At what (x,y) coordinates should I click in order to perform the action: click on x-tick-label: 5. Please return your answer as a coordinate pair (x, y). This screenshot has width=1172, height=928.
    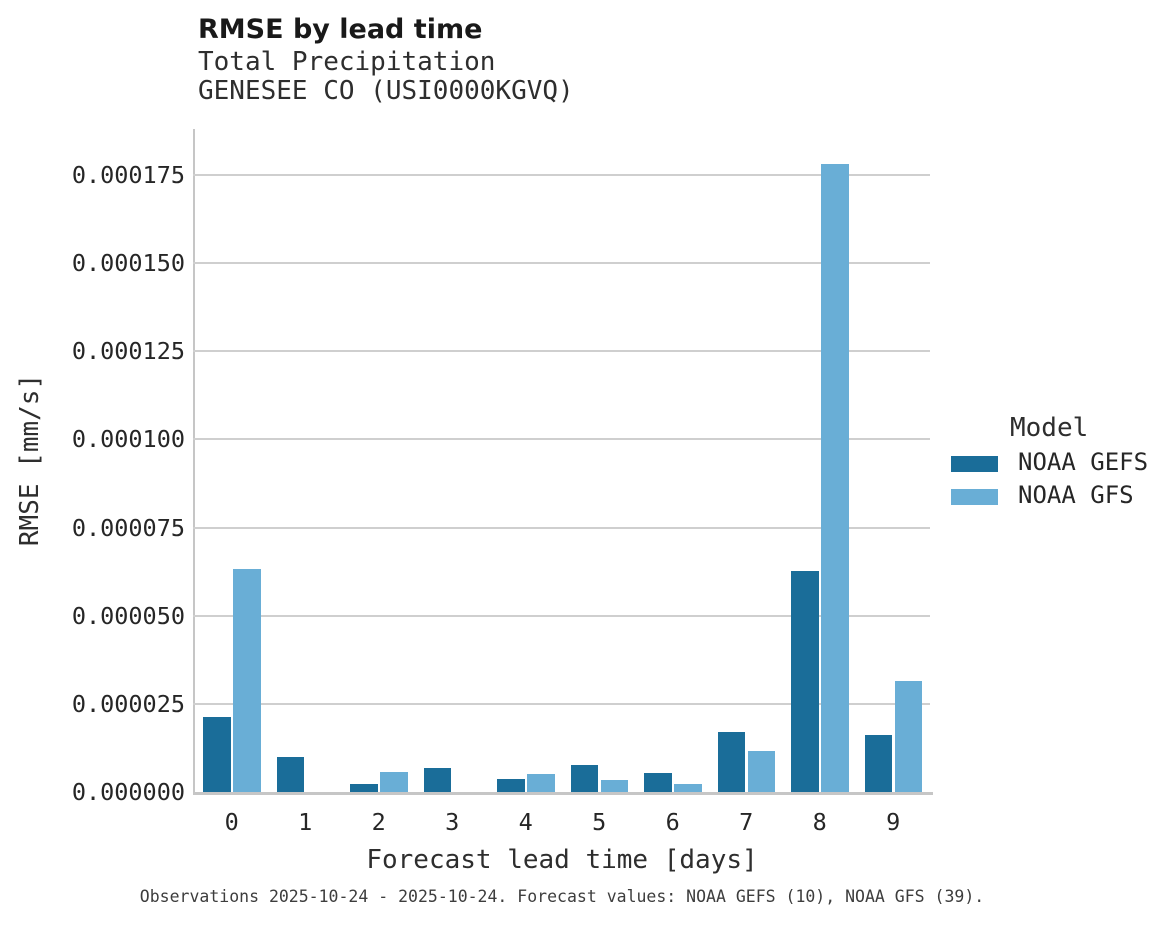
    Looking at the image, I should click on (599, 822).